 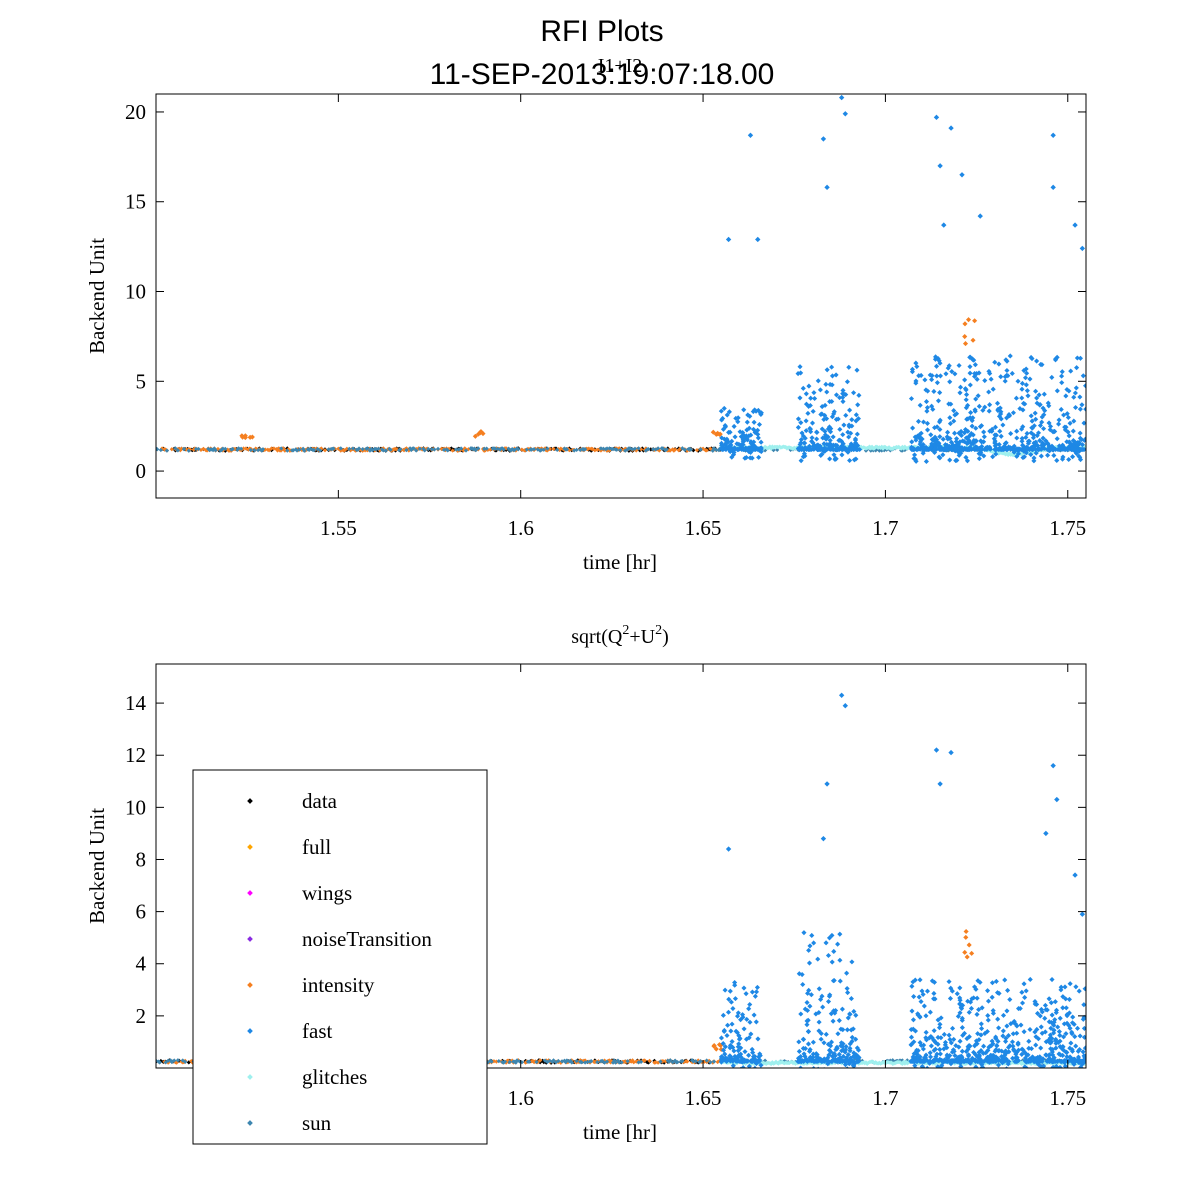 I want to click on bottom-xtick-label: 1.7, so click(x=885, y=1098).